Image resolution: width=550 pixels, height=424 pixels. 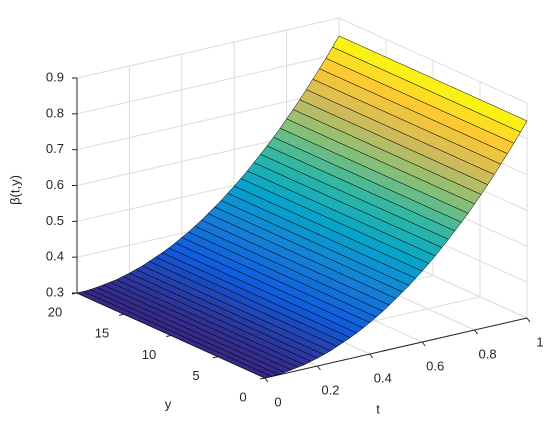 What do you see at coordinates (174, 335) in the screenshot?
I see `surface-patch` at bounding box center [174, 335].